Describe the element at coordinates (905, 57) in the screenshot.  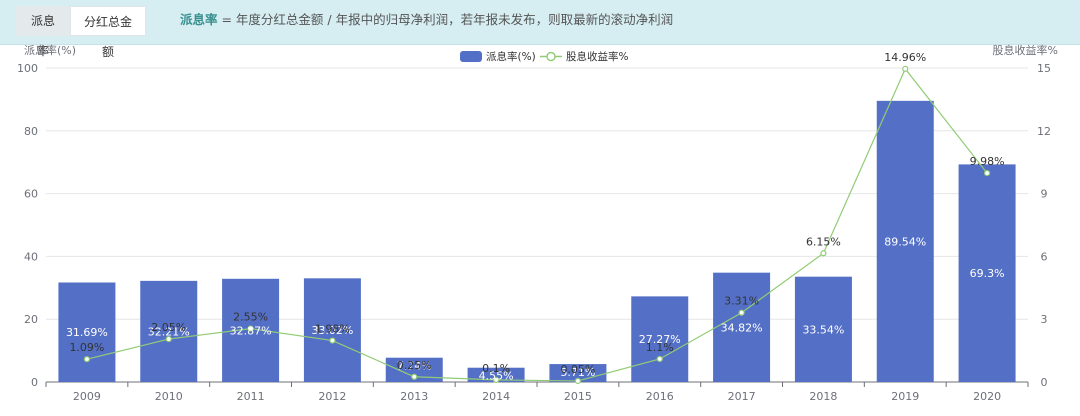
I see `line-data-label: 14.96%` at that location.